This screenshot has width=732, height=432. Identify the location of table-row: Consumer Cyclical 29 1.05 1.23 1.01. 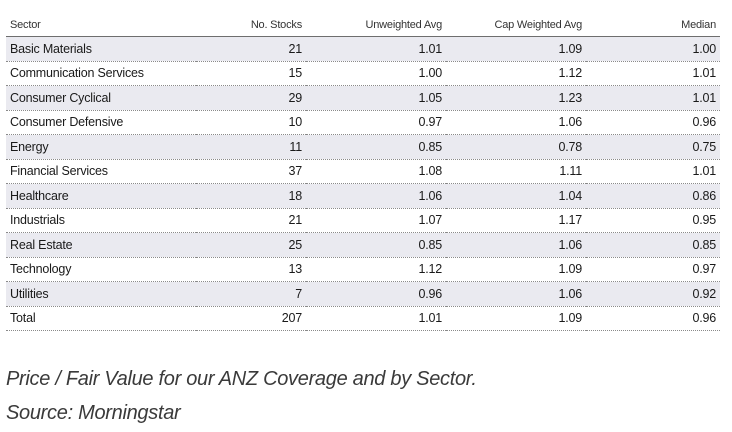
(363, 98).